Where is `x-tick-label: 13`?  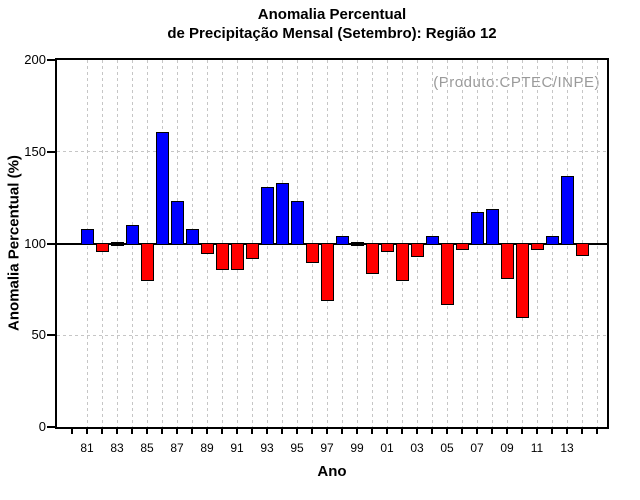 x-tick-label: 13 is located at coordinates (567, 448).